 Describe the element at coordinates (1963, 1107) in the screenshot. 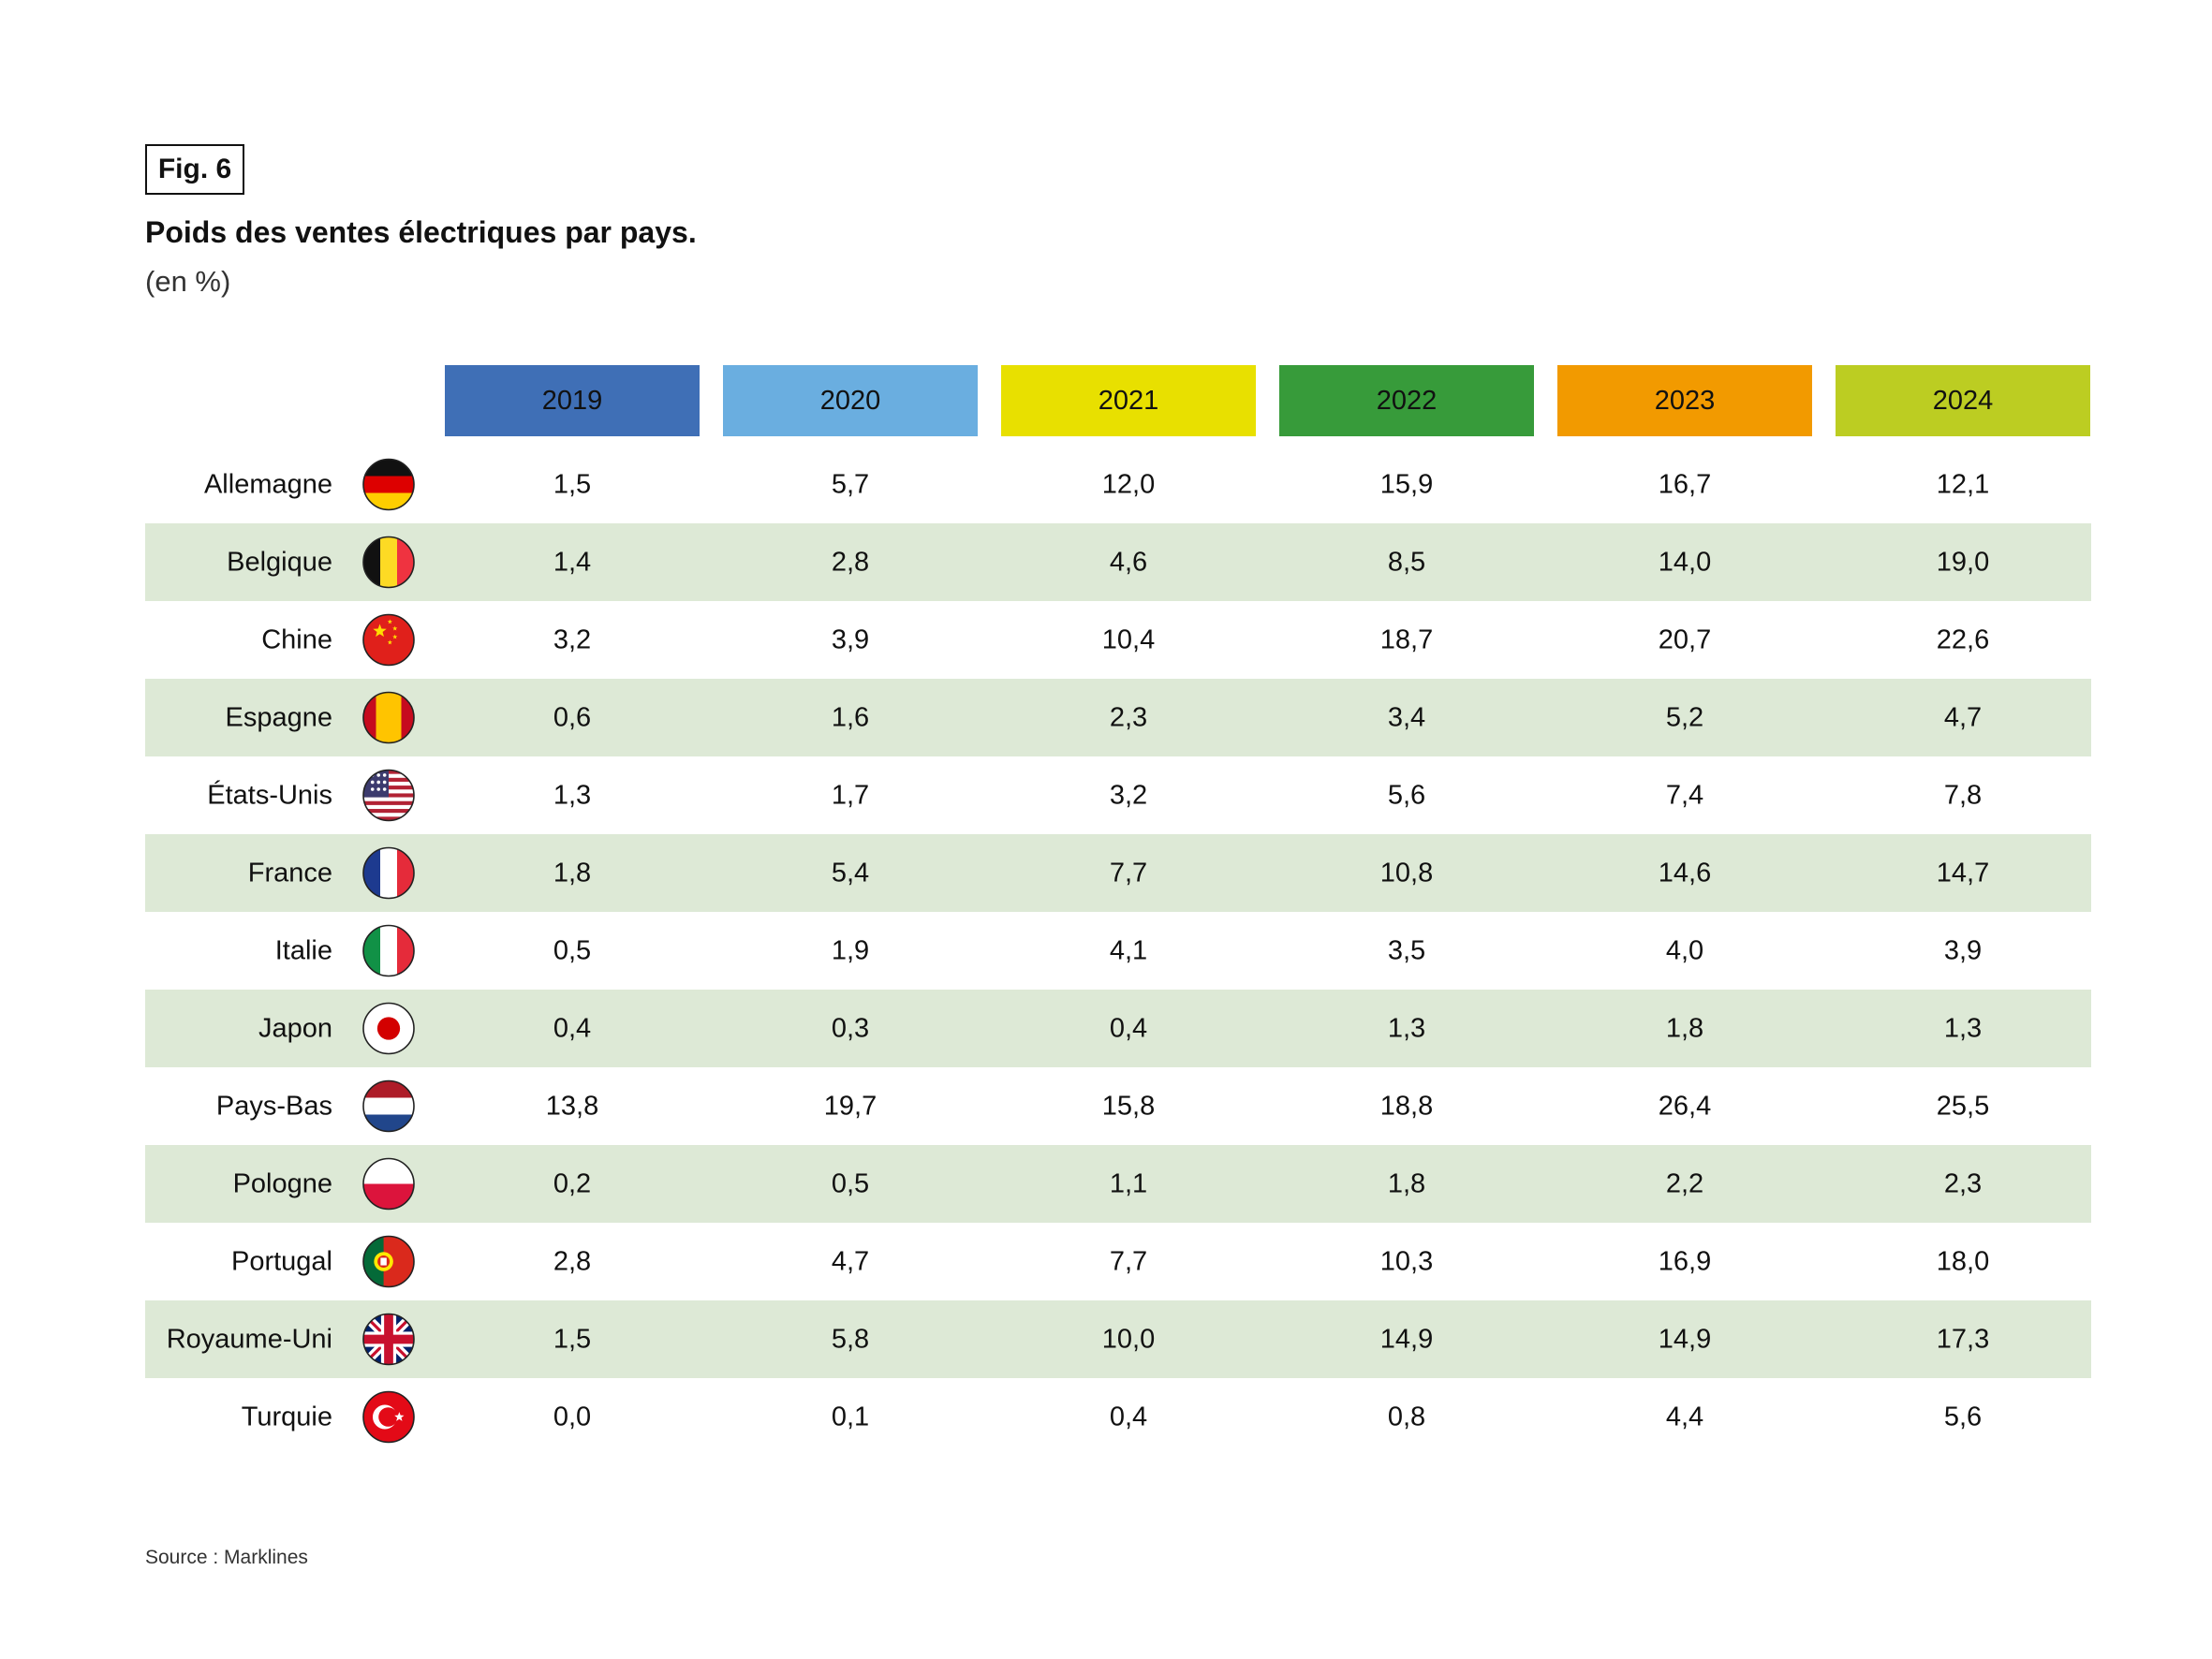

I see `value-cell-2024: 25,5` at that location.